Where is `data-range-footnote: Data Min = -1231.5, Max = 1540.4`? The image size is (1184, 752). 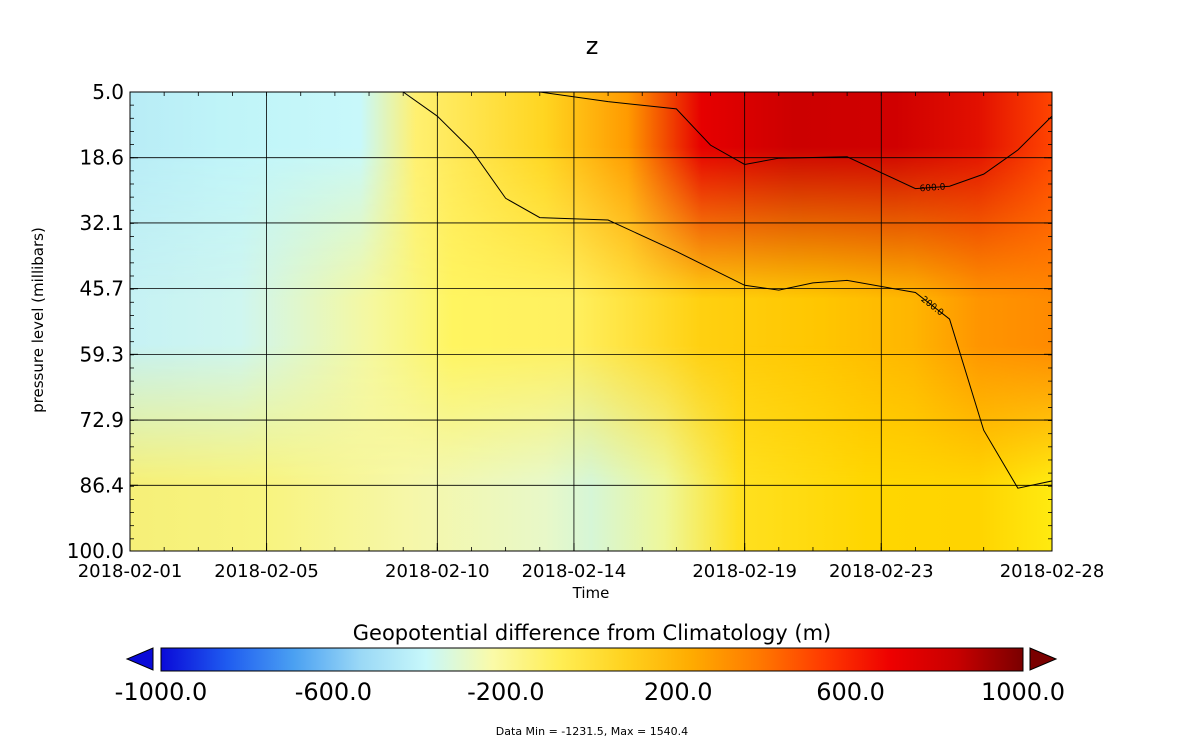 data-range-footnote: Data Min = -1231.5, Max = 1540.4 is located at coordinates (592, 731).